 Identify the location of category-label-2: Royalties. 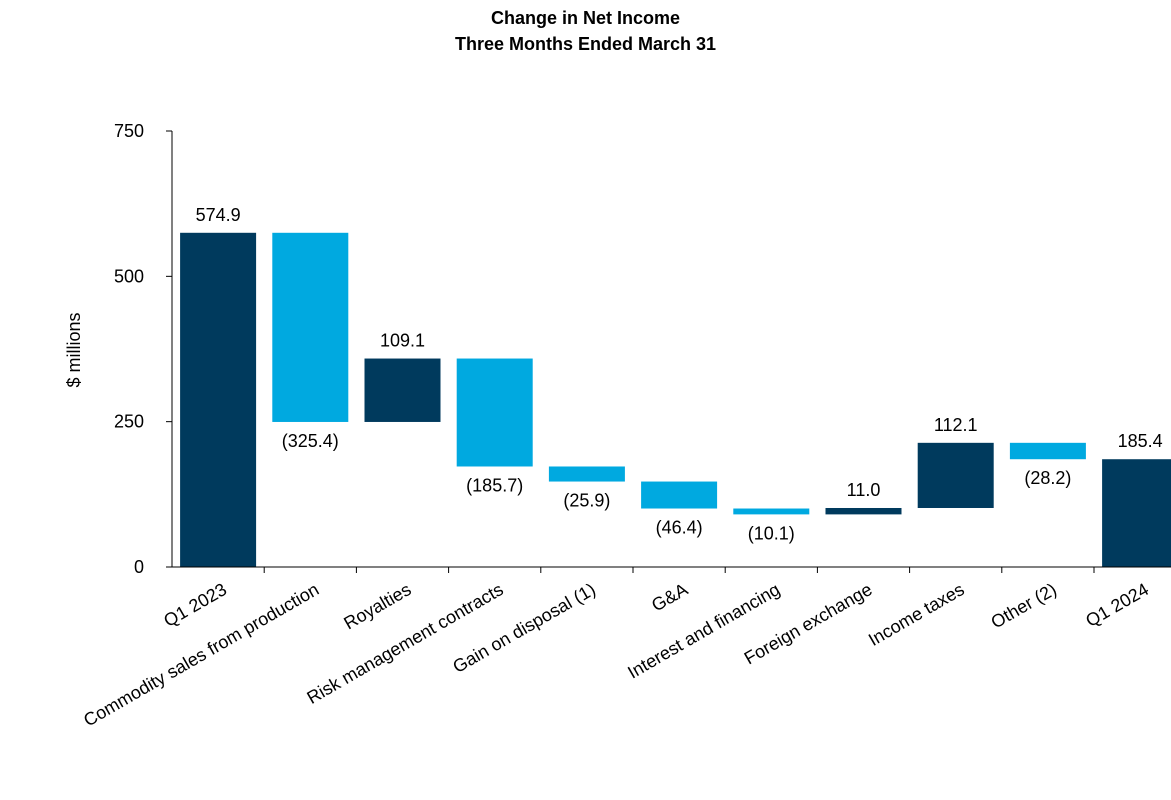
(377, 606).